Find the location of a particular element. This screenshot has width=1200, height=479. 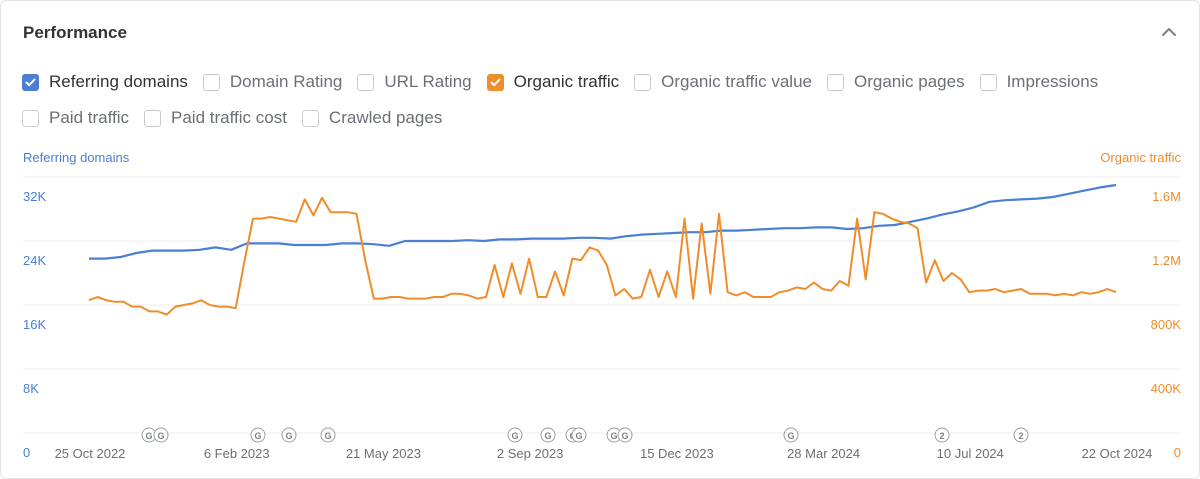

option-paid-traffic-cost: Paid traffic cost is located at coordinates (215, 118).